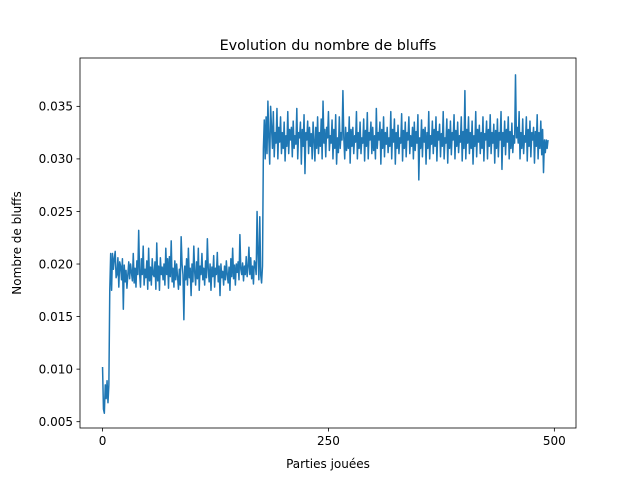  I want to click on x-axis-label: Parties jouées, so click(328, 464).